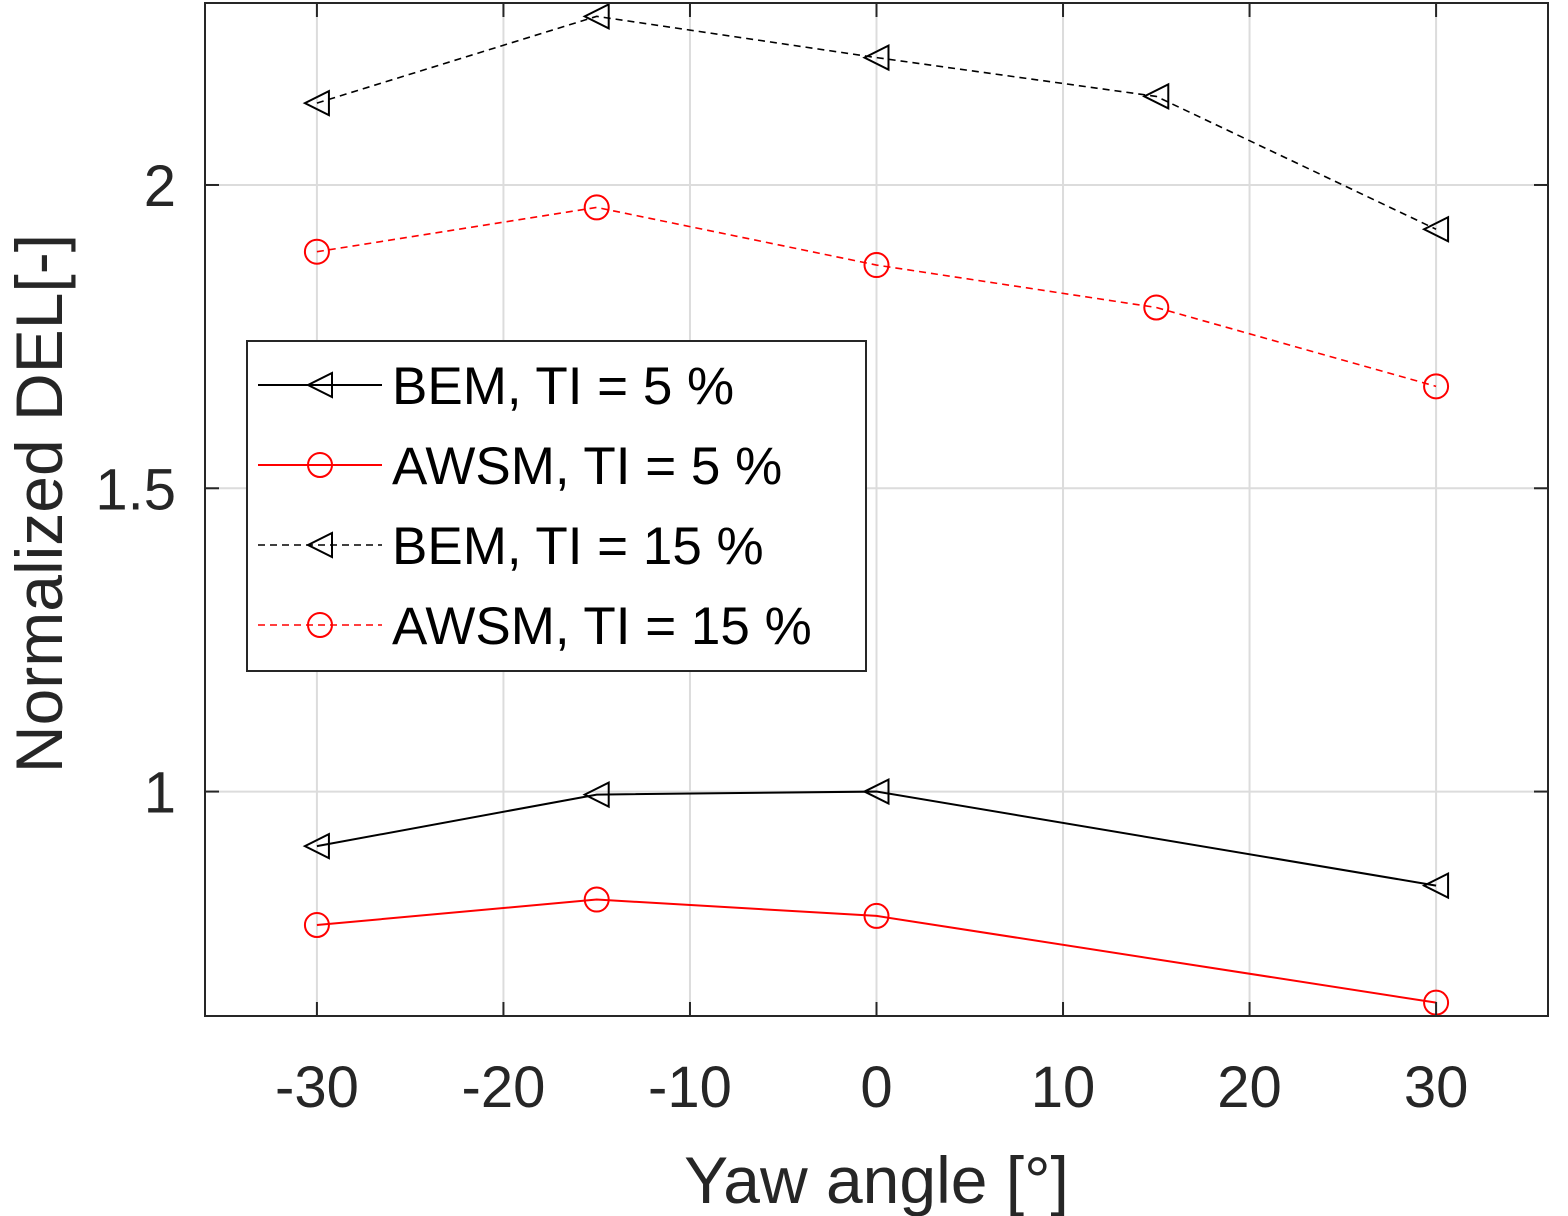 This screenshot has width=1568, height=1216. Describe the element at coordinates (602, 626) in the screenshot. I see `legend-label: AWSM, TI = 15 %` at that location.